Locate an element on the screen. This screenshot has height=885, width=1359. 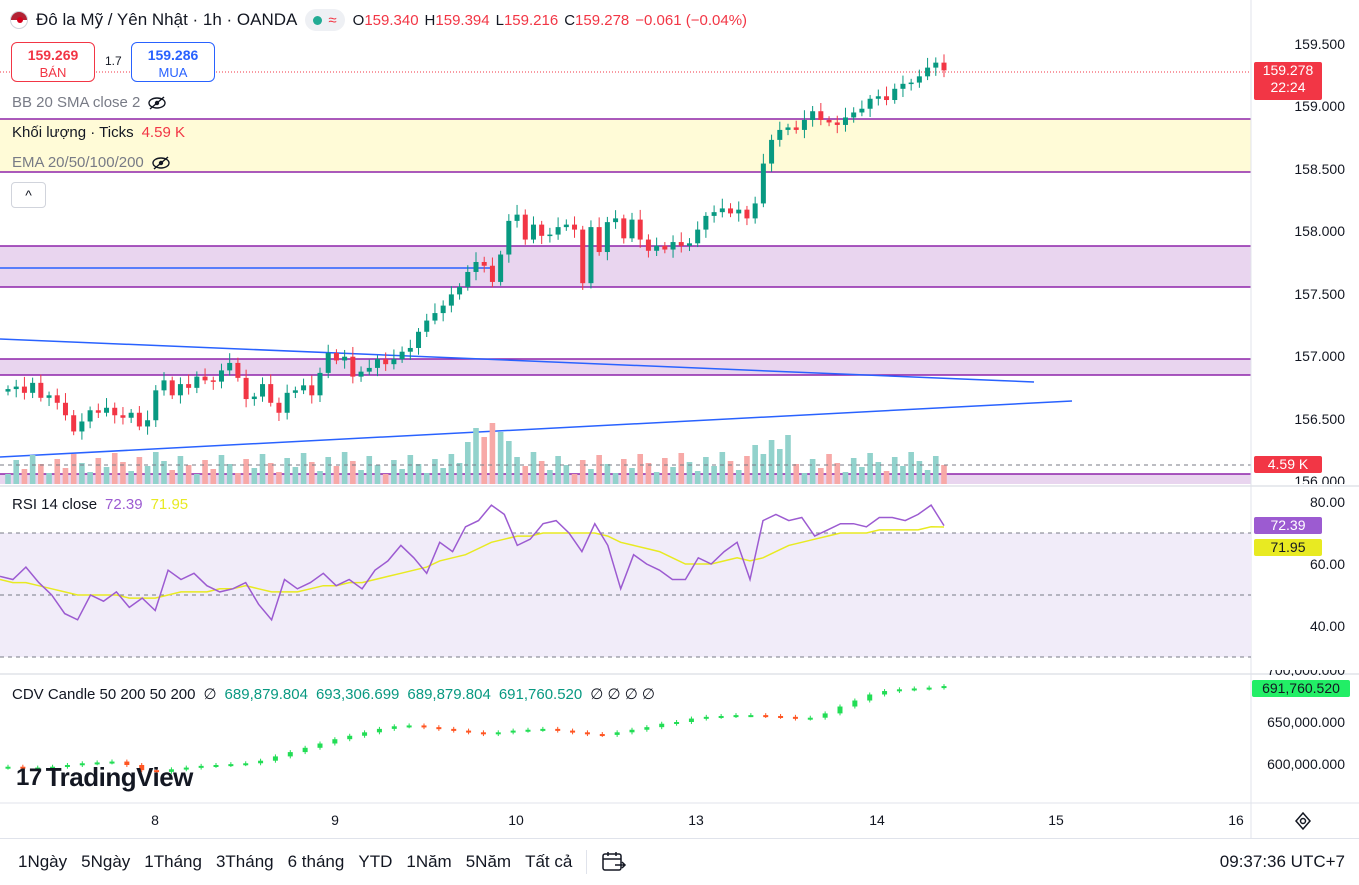
volume-legend: Khối lượng · Ticks 4.59 K is located at coordinates (98, 132).